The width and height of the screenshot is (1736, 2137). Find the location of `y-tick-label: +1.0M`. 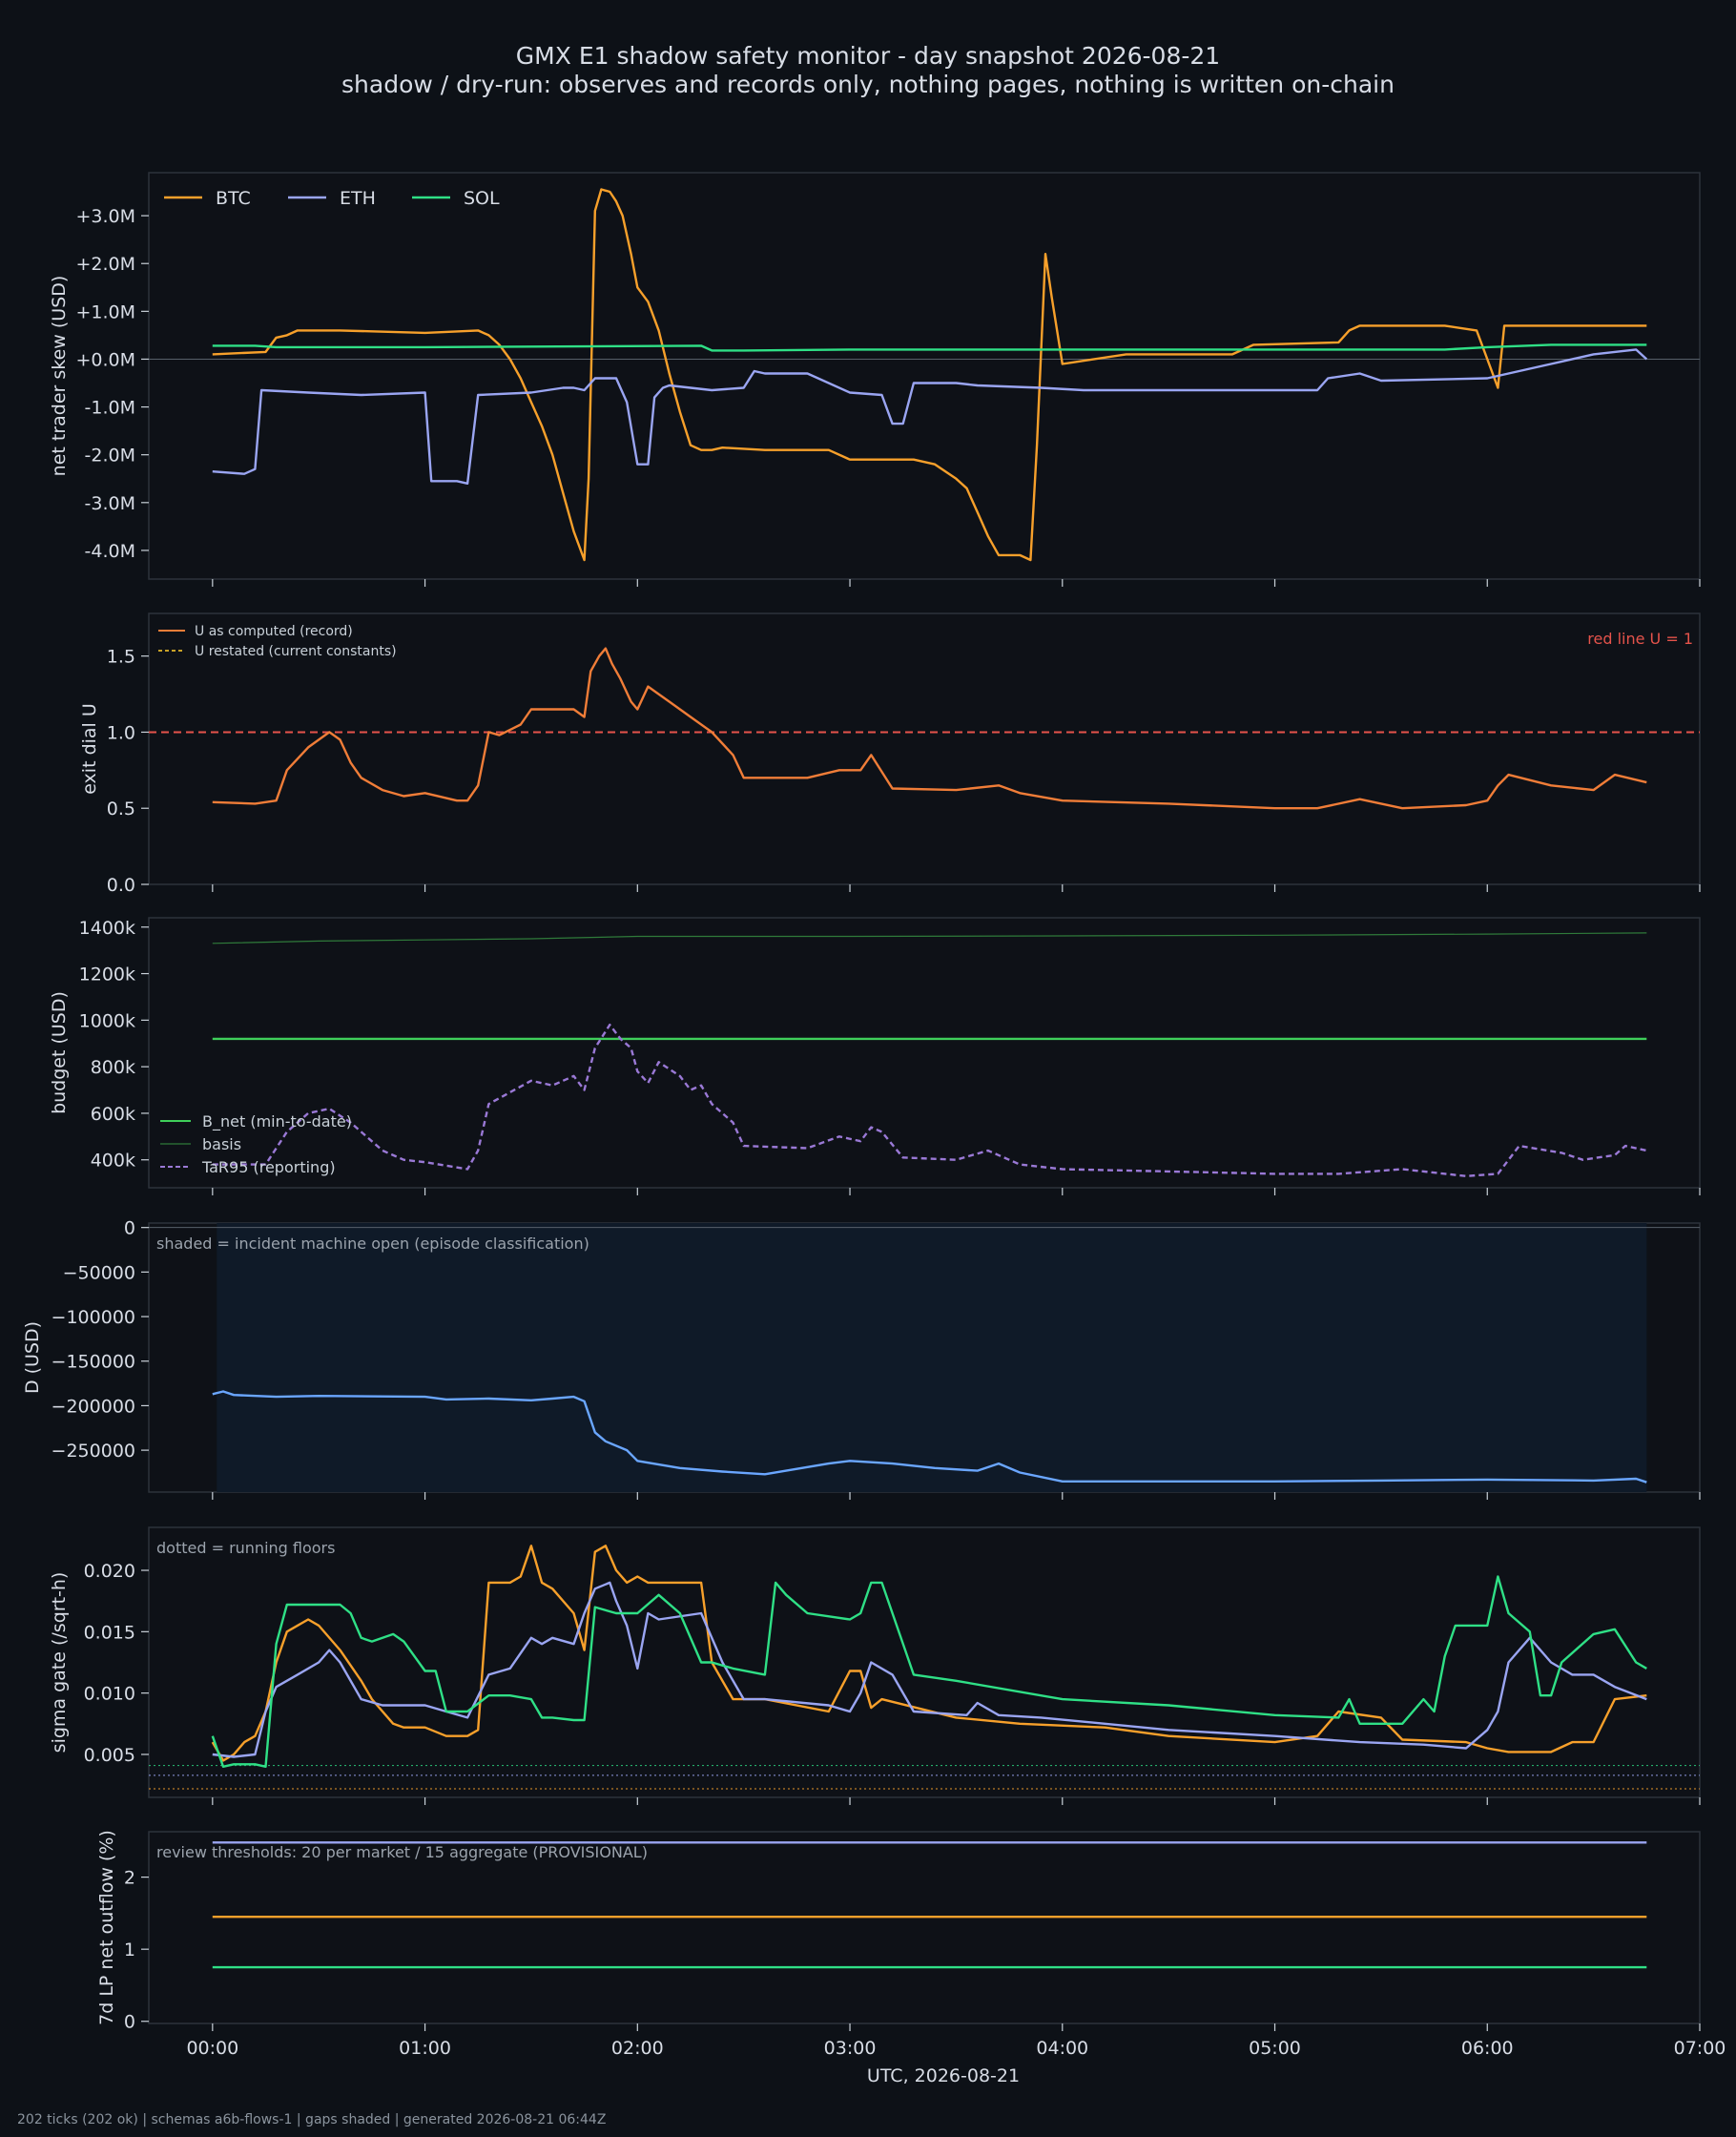

y-tick-label: +1.0M is located at coordinates (105, 311).